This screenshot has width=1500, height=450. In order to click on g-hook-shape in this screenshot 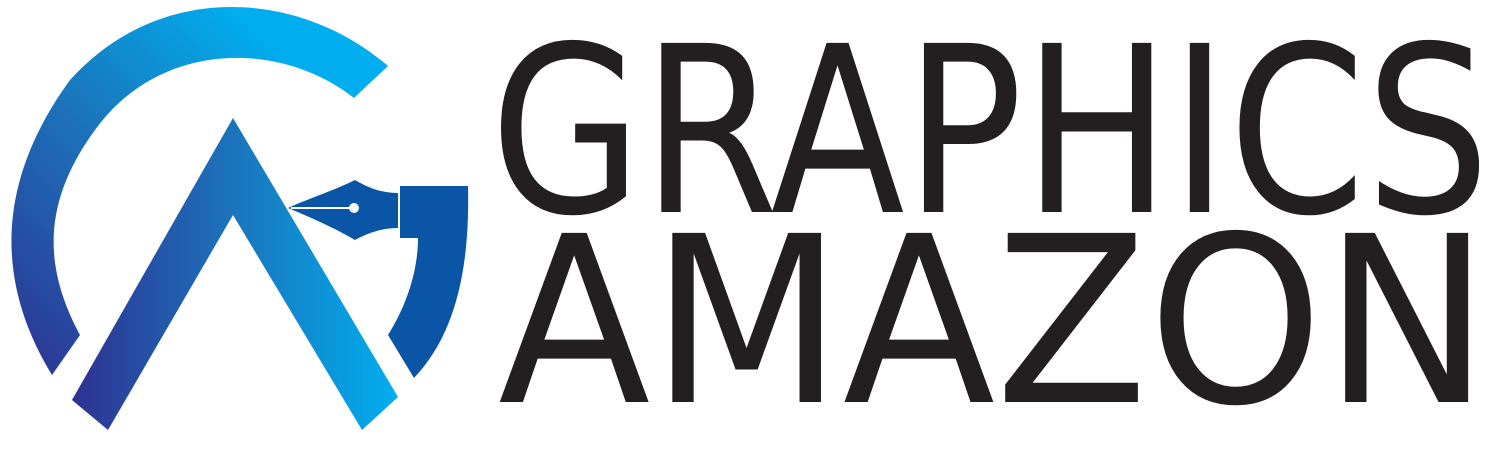, I will do `click(428, 282)`.